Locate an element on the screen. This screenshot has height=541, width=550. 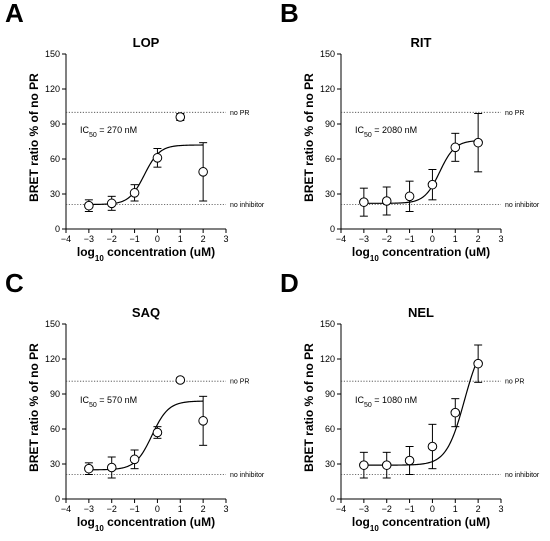
chart-title: SAQ is located at coordinates (146, 312).